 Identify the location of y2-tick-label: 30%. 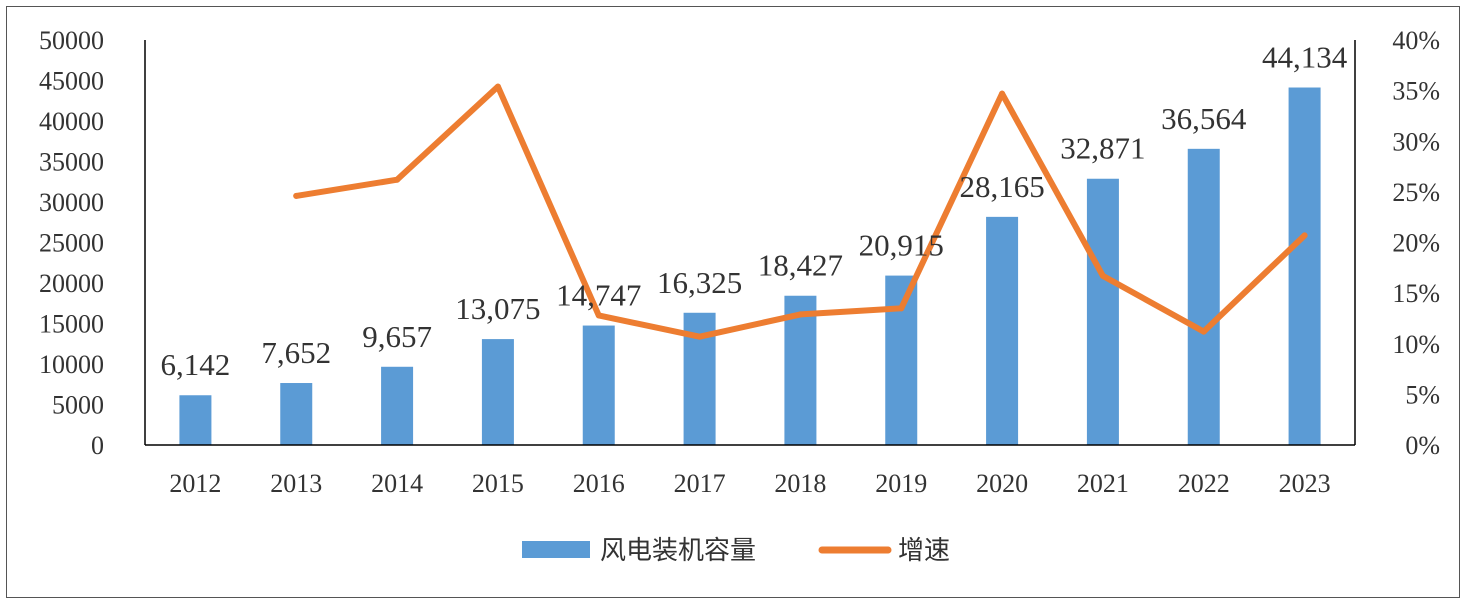
(1416, 141).